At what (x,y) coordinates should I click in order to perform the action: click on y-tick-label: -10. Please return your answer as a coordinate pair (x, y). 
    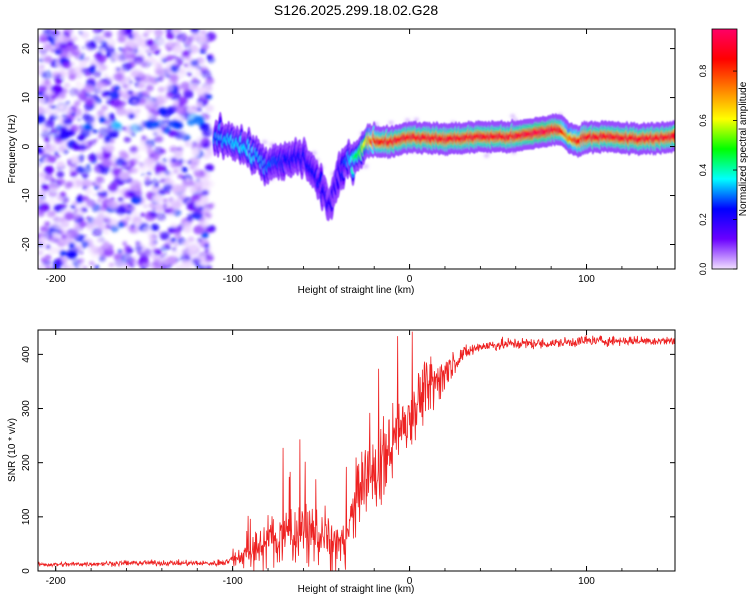
    Looking at the image, I should click on (26, 195).